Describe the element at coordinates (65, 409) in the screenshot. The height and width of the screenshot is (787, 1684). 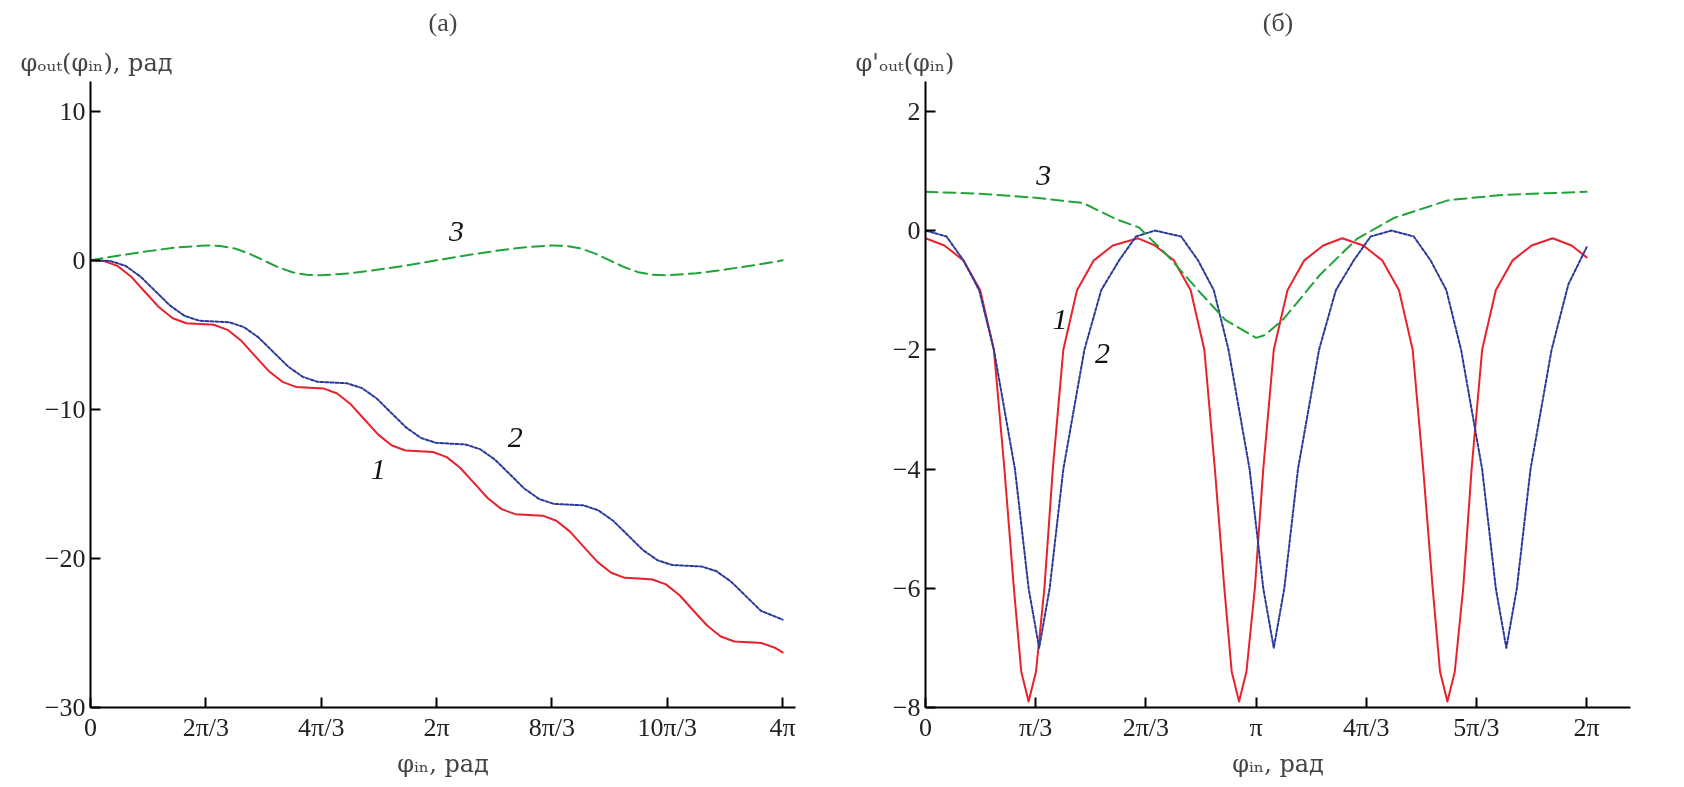
I see `y-tick-label: −10` at that location.